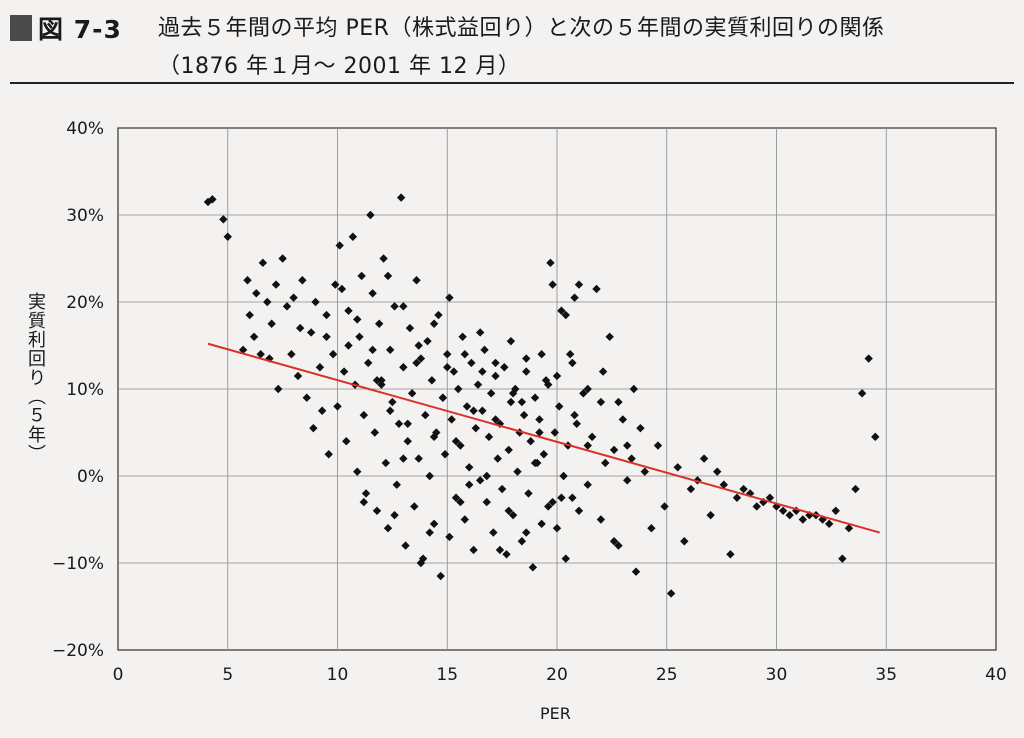  I want to click on x-tick-label: 5, so click(227, 675).